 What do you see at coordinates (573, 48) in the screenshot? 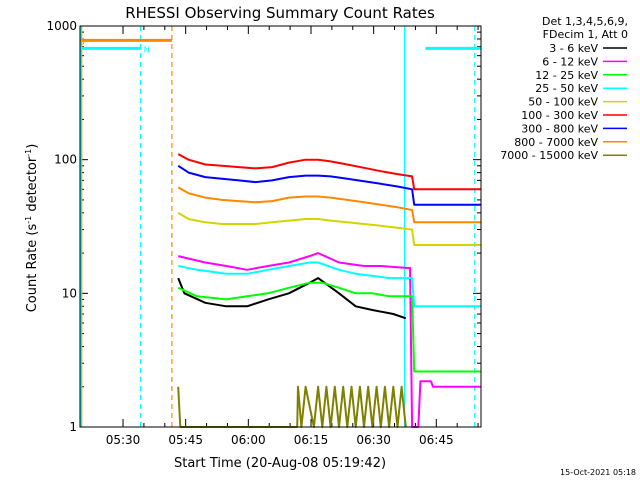
I see `legend-entry-label: 3 - 6 keV` at bounding box center [573, 48].